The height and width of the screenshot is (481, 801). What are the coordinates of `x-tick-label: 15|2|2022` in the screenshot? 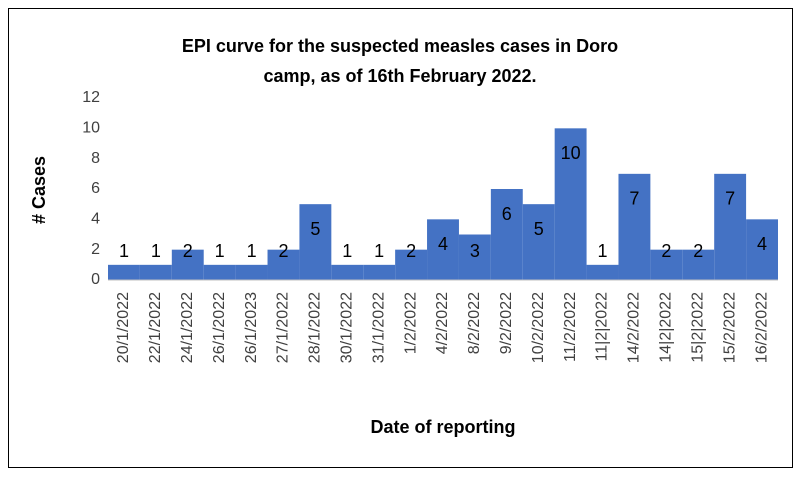 It's located at (697, 327).